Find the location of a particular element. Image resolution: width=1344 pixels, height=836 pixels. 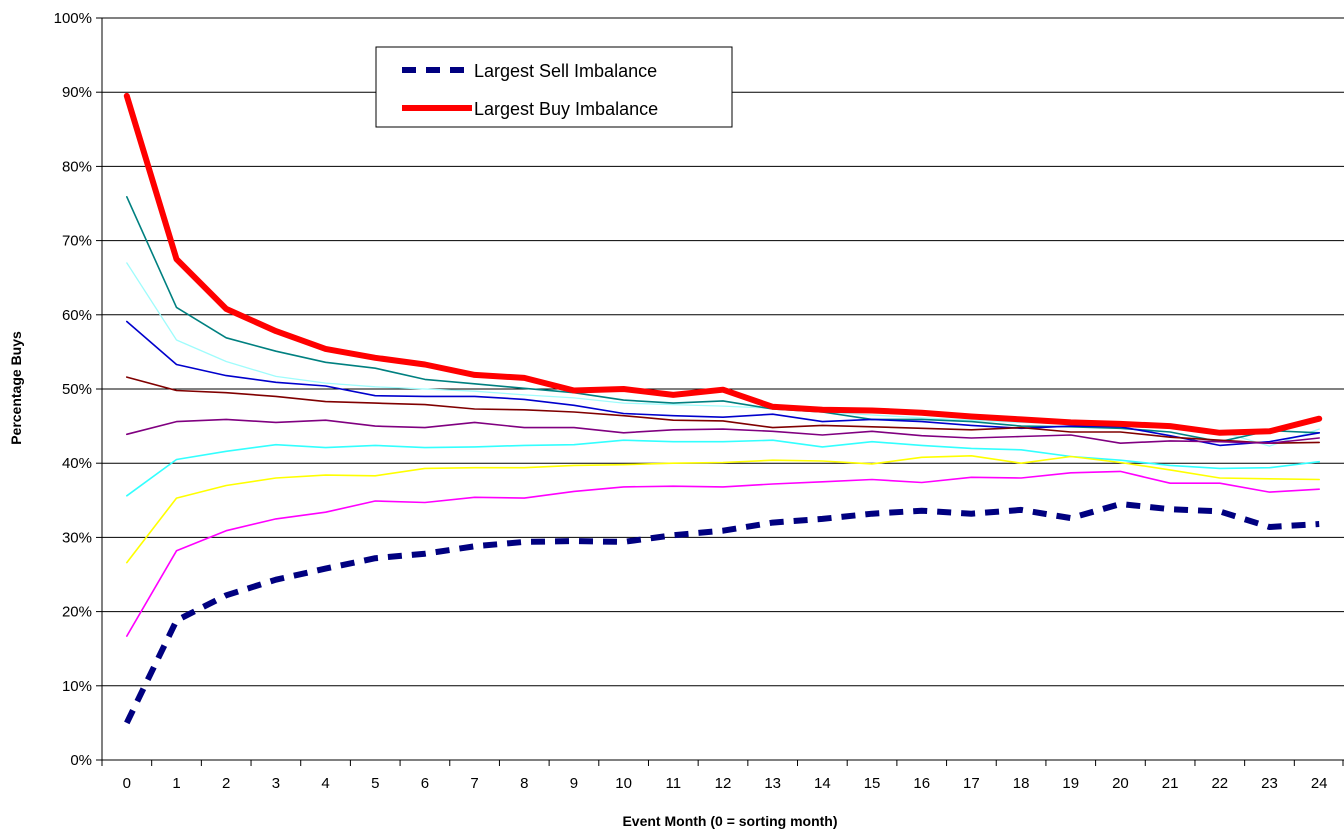

legend-label-buy: Largest Buy Imbalance is located at coordinates (566, 109).